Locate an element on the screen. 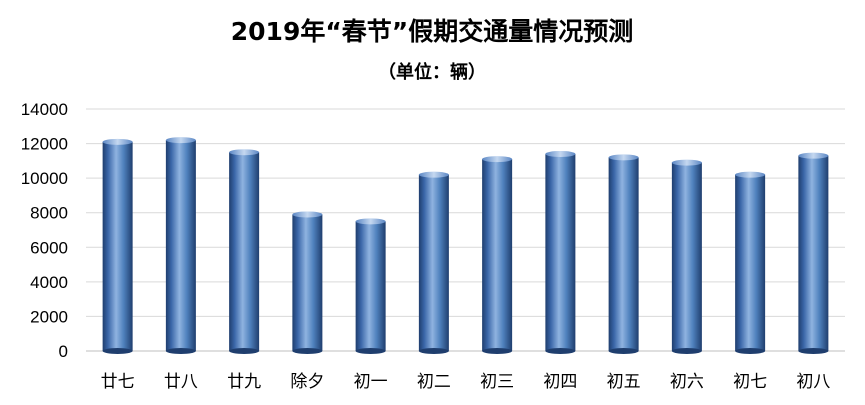 Image resolution: width=865 pixels, height=405 pixels. x-tick-label: 廿七 is located at coordinates (118, 382).